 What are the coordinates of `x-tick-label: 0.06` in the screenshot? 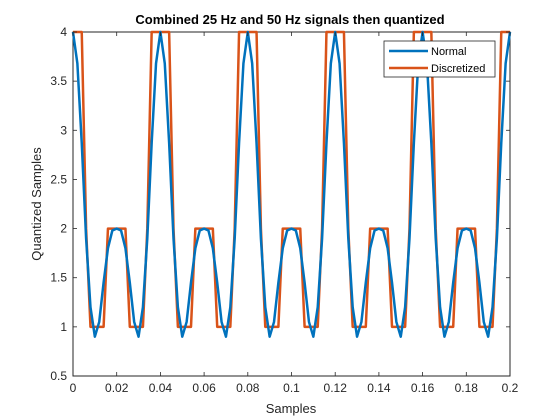 It's located at (204, 388).